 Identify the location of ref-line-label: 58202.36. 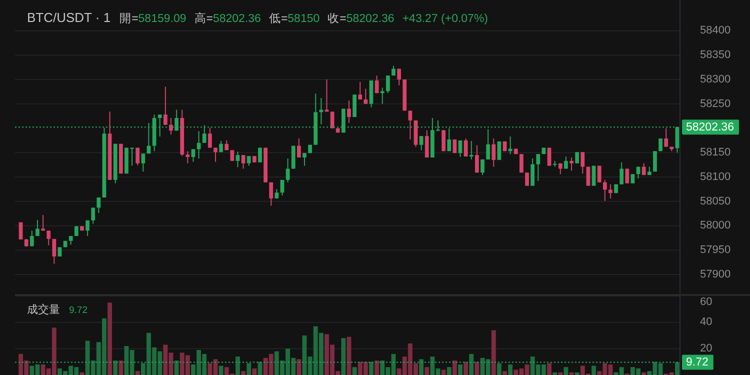
(710, 128).